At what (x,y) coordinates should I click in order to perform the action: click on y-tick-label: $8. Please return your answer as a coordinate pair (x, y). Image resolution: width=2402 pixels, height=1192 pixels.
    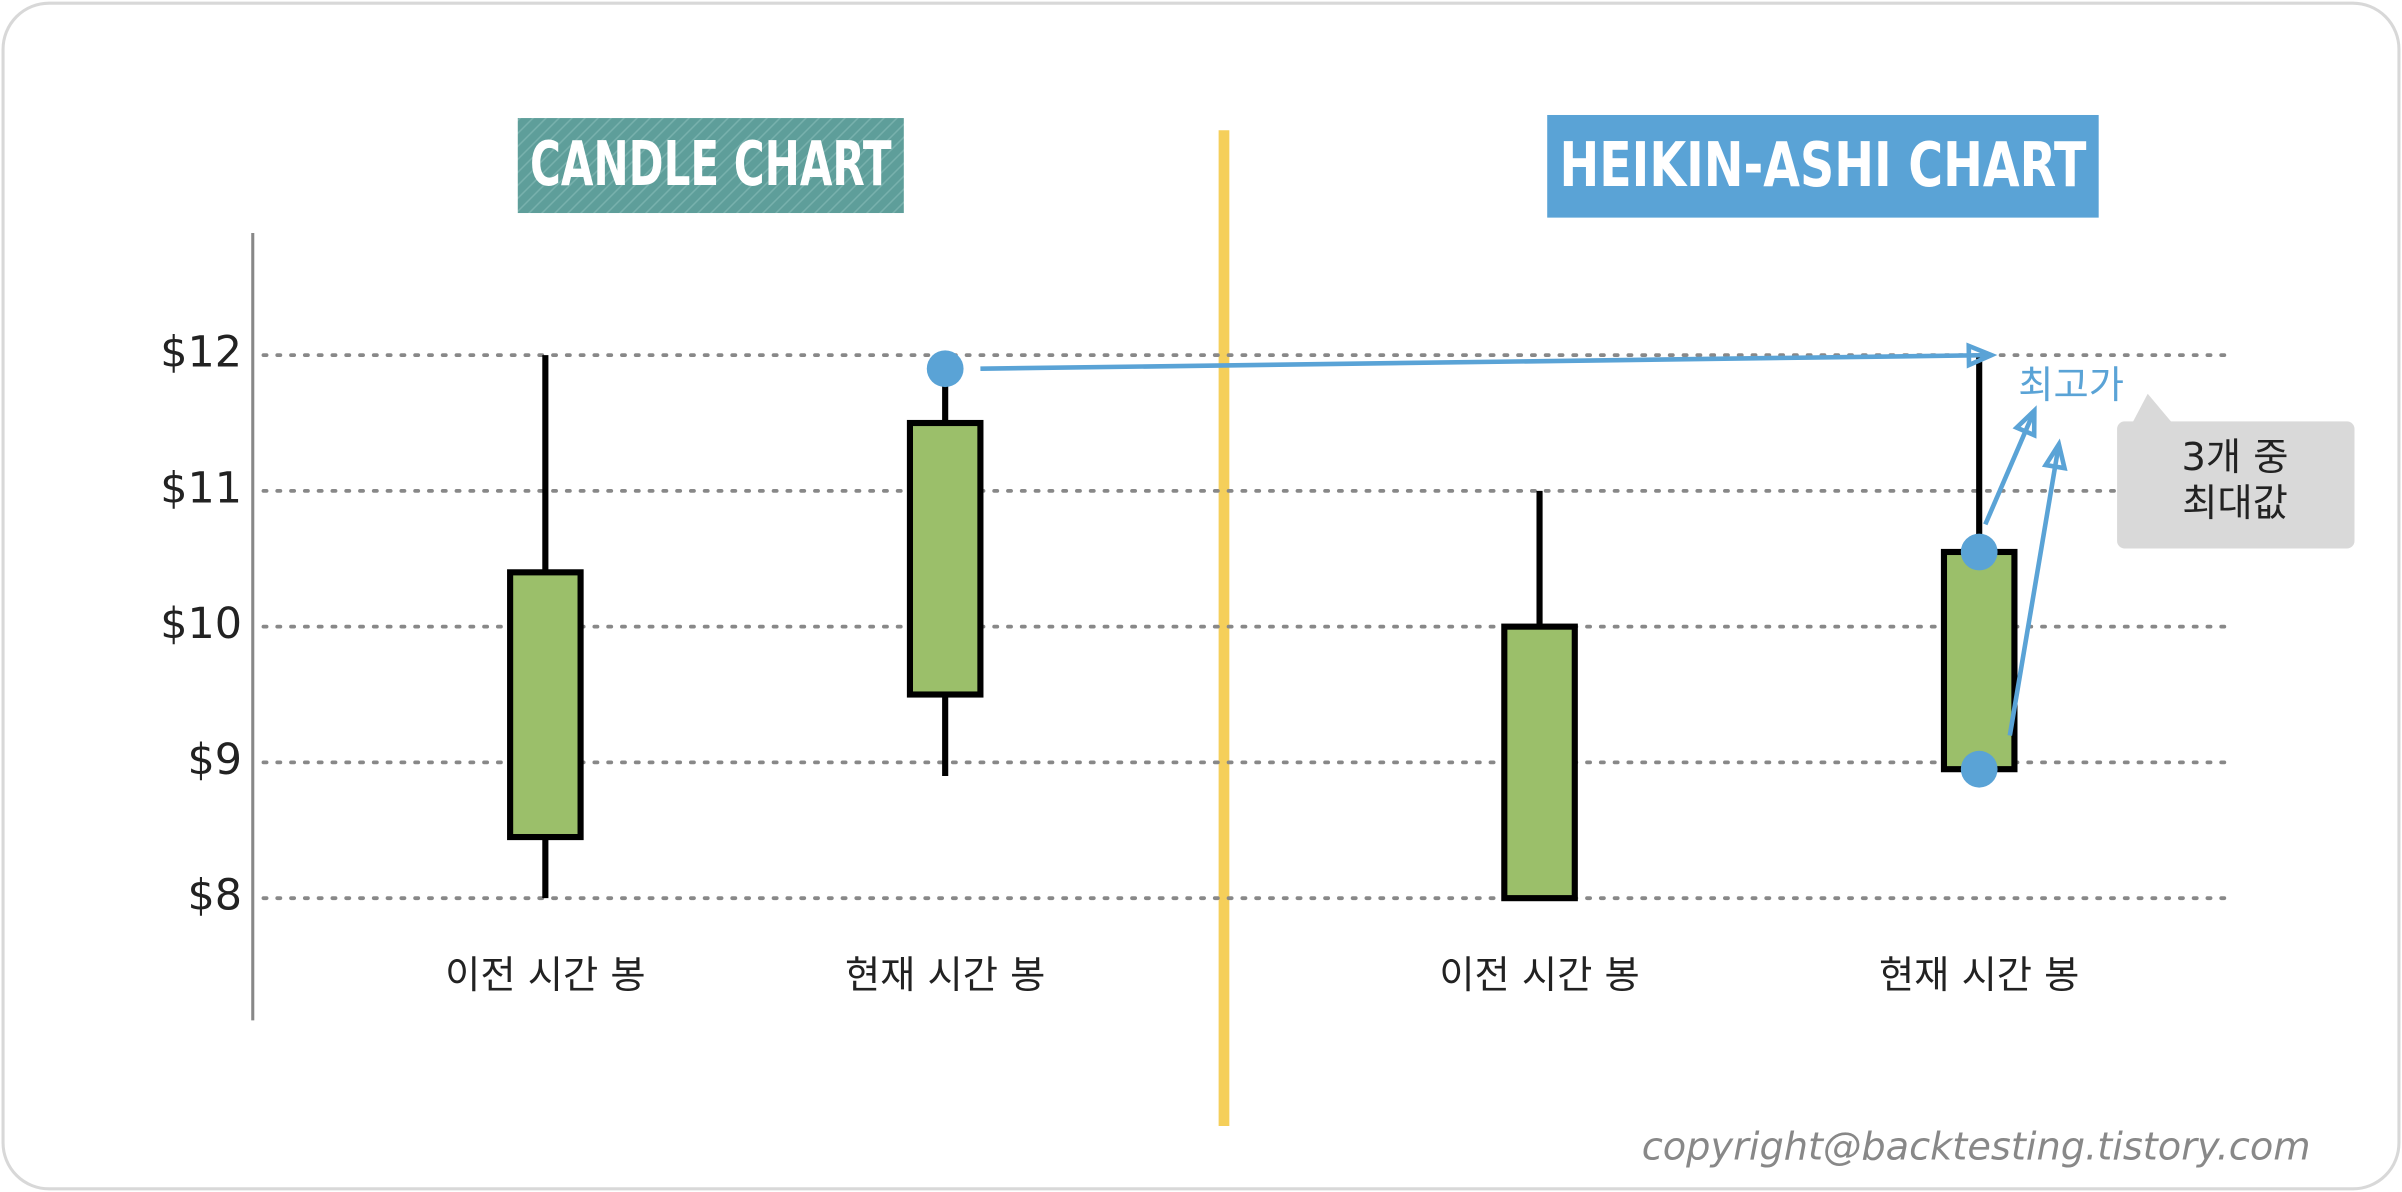
    Looking at the image, I should click on (214, 896).